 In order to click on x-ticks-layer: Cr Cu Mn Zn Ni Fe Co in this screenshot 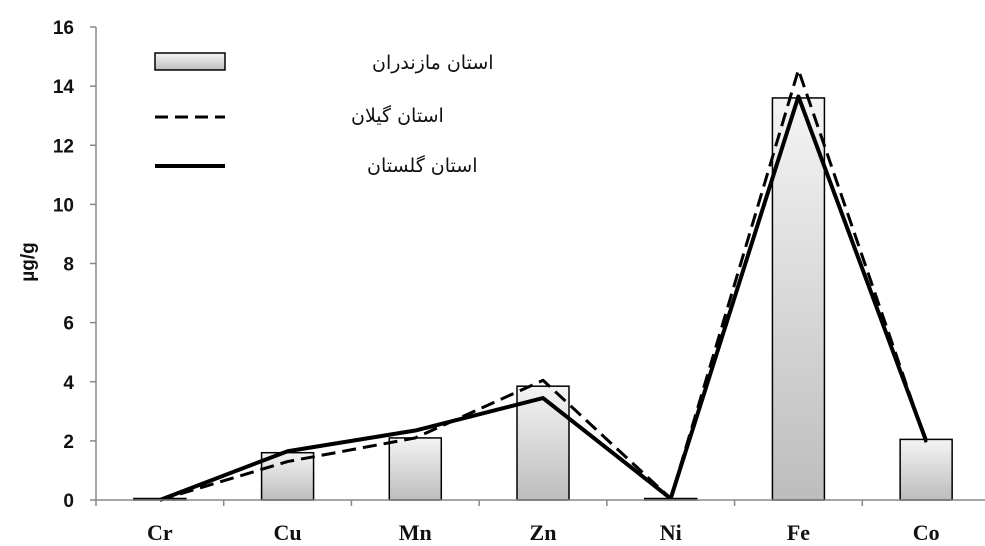, I will do `click(517, 522)`.